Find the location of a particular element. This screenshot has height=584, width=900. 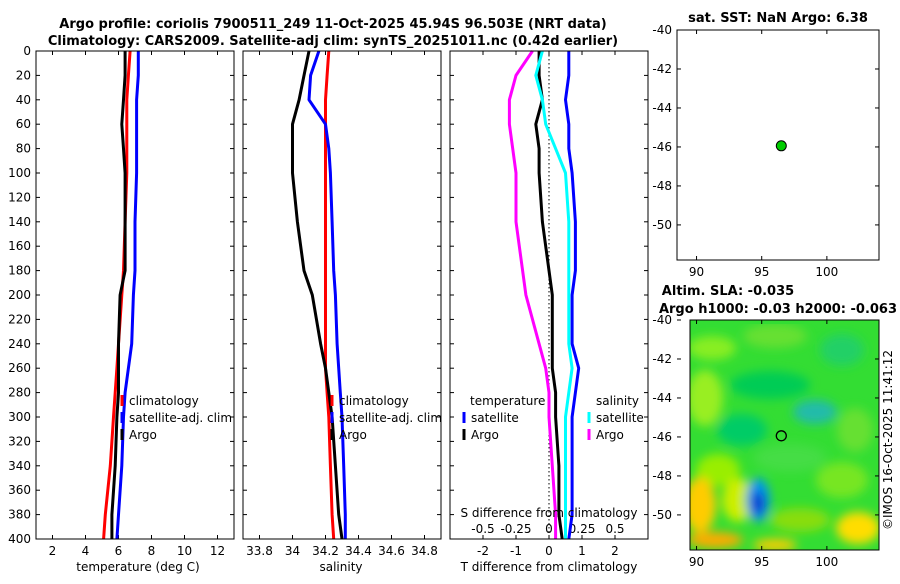

x-tick-label: 34.2 is located at coordinates (325, 551).